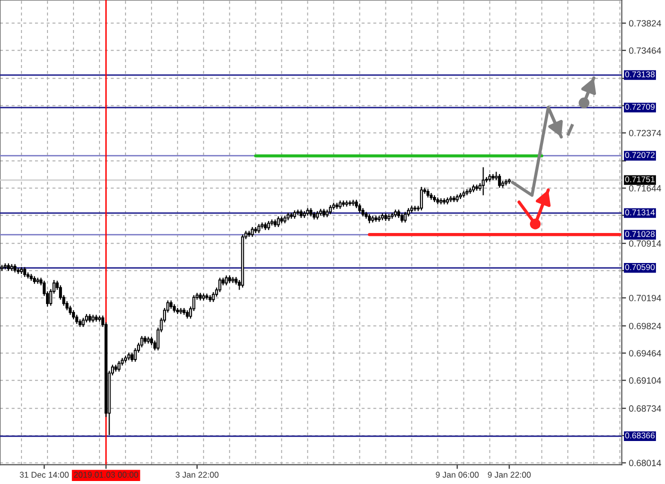 This screenshot has height=484, width=665. Describe the element at coordinates (640, 435) in the screenshot. I see `ref-line-label: 0.68366` at that location.